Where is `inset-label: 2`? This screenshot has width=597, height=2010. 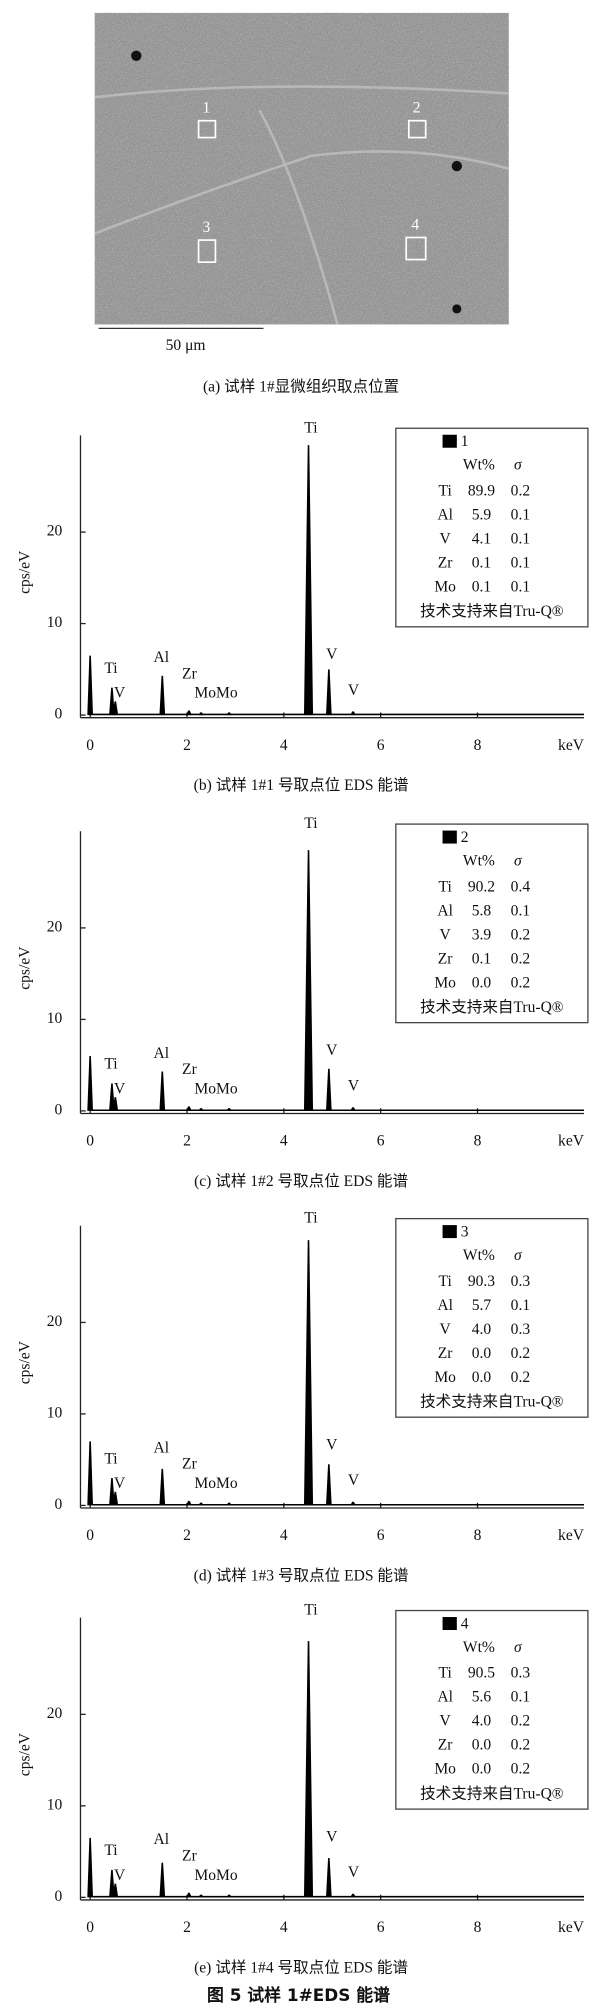 inset-label: 2 is located at coordinates (465, 837).